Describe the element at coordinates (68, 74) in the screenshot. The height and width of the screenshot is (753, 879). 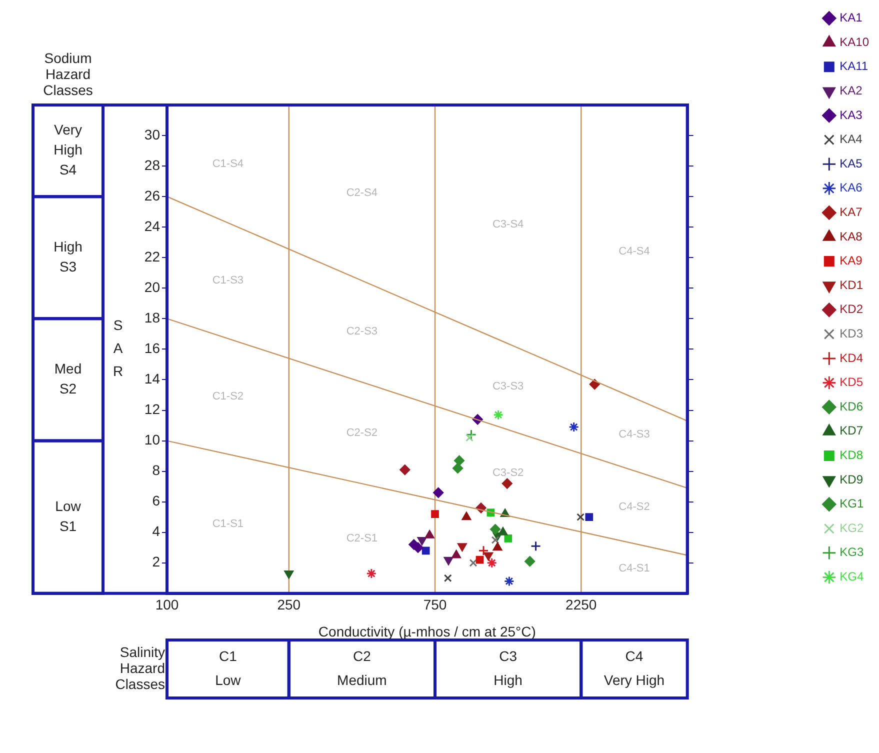
I see `text: Sodium Hazard Classes` at that location.